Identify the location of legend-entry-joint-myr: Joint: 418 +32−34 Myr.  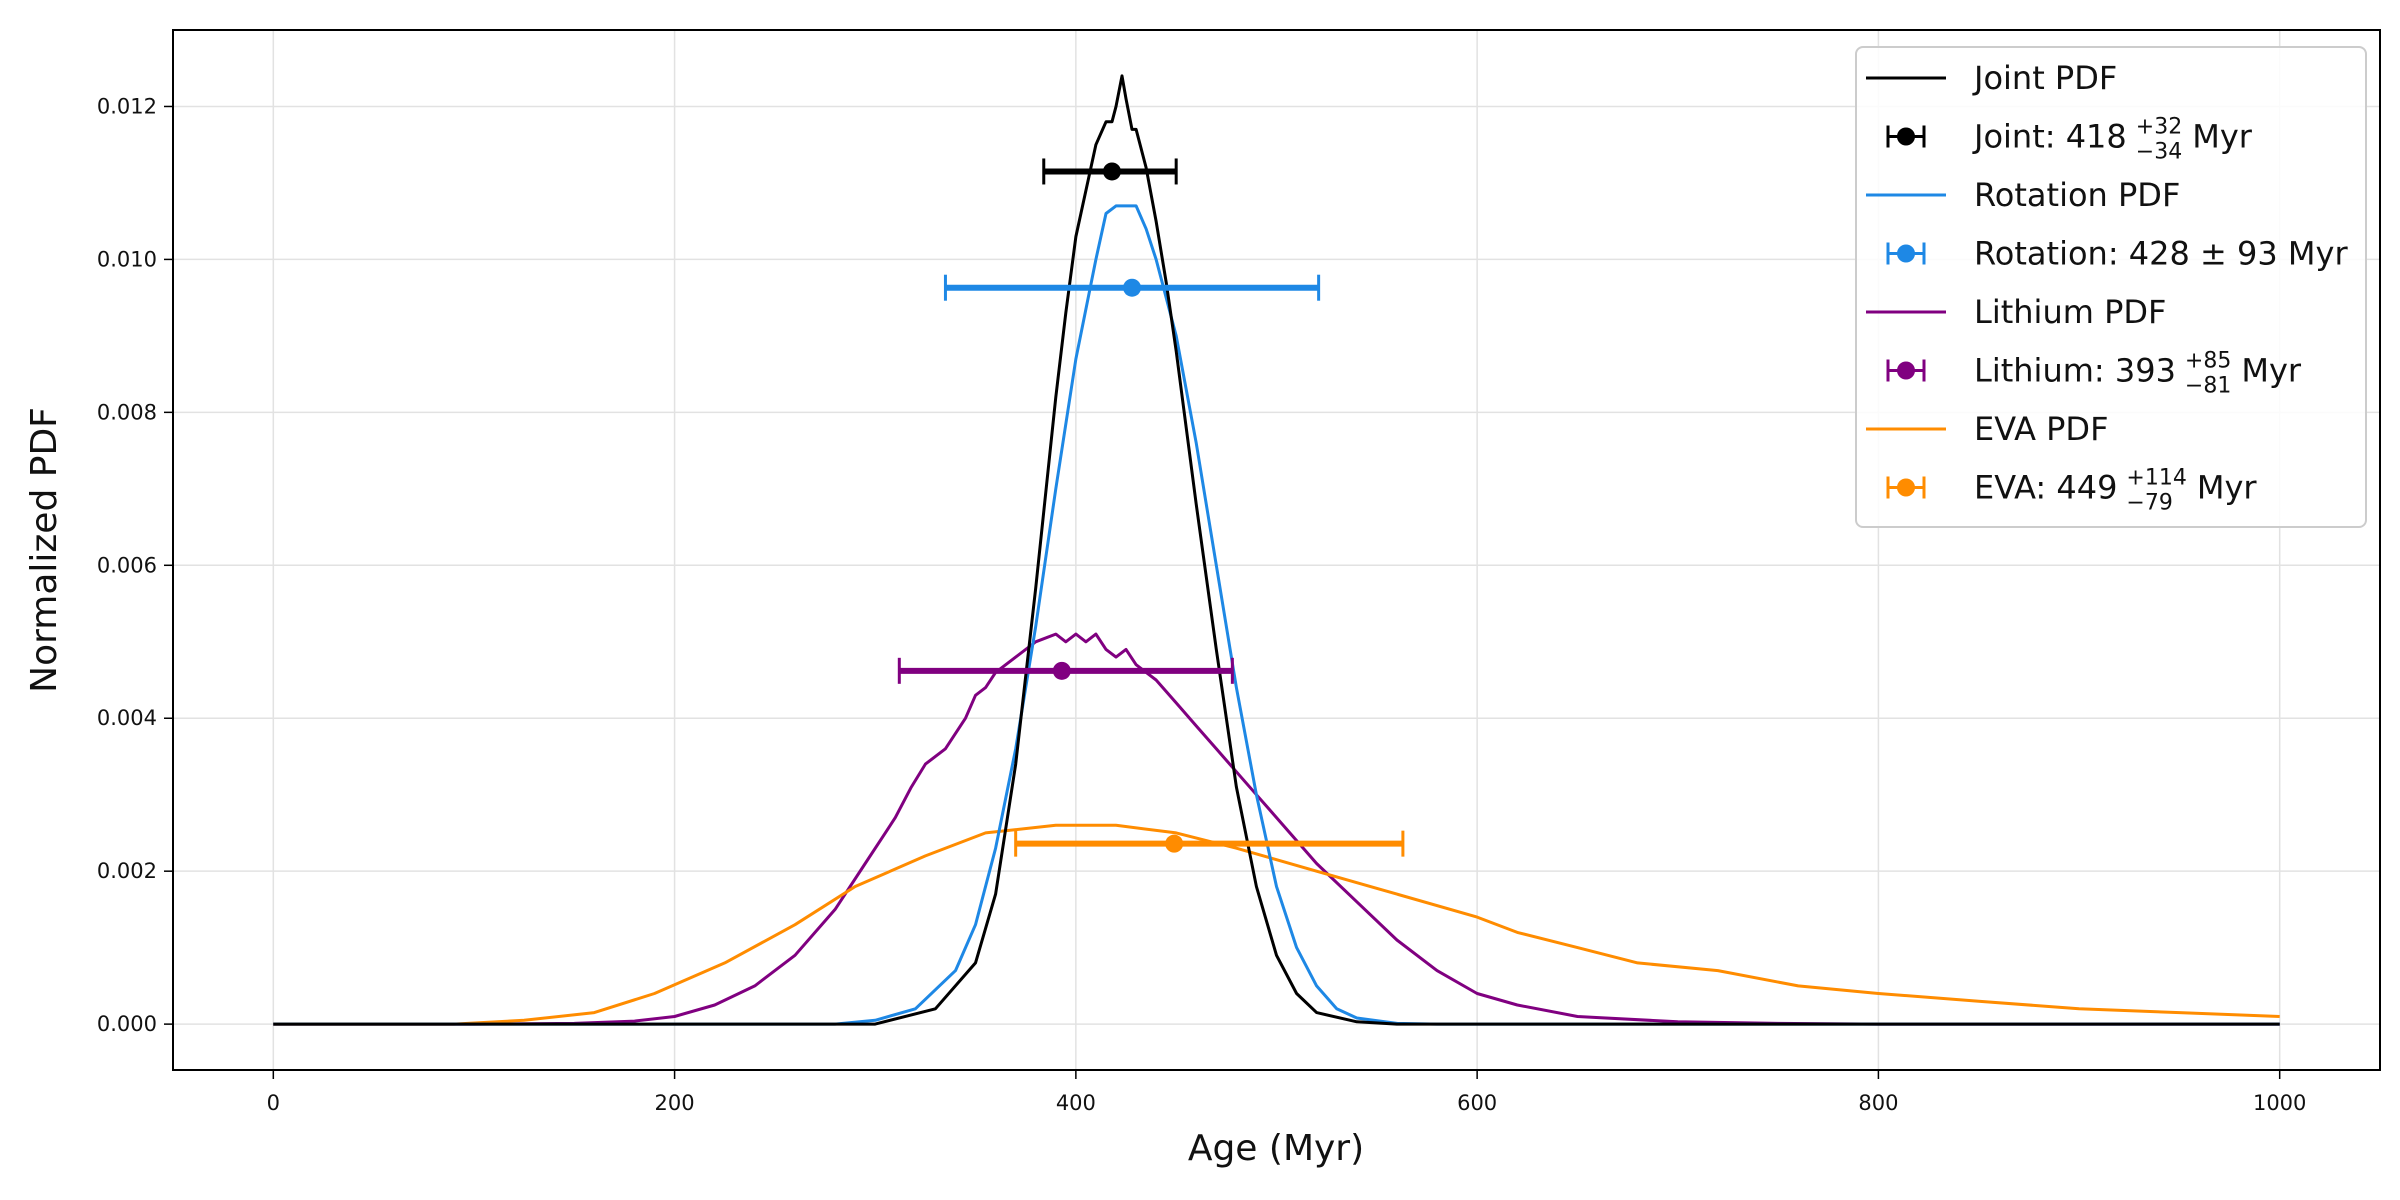
(2069, 140).